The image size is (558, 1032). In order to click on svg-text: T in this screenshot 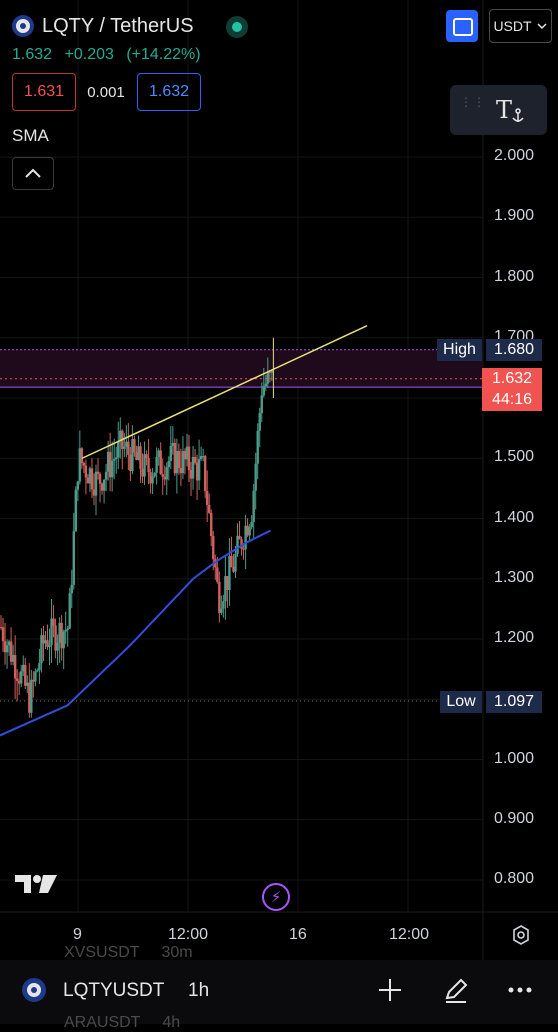, I will do `click(504, 110)`.